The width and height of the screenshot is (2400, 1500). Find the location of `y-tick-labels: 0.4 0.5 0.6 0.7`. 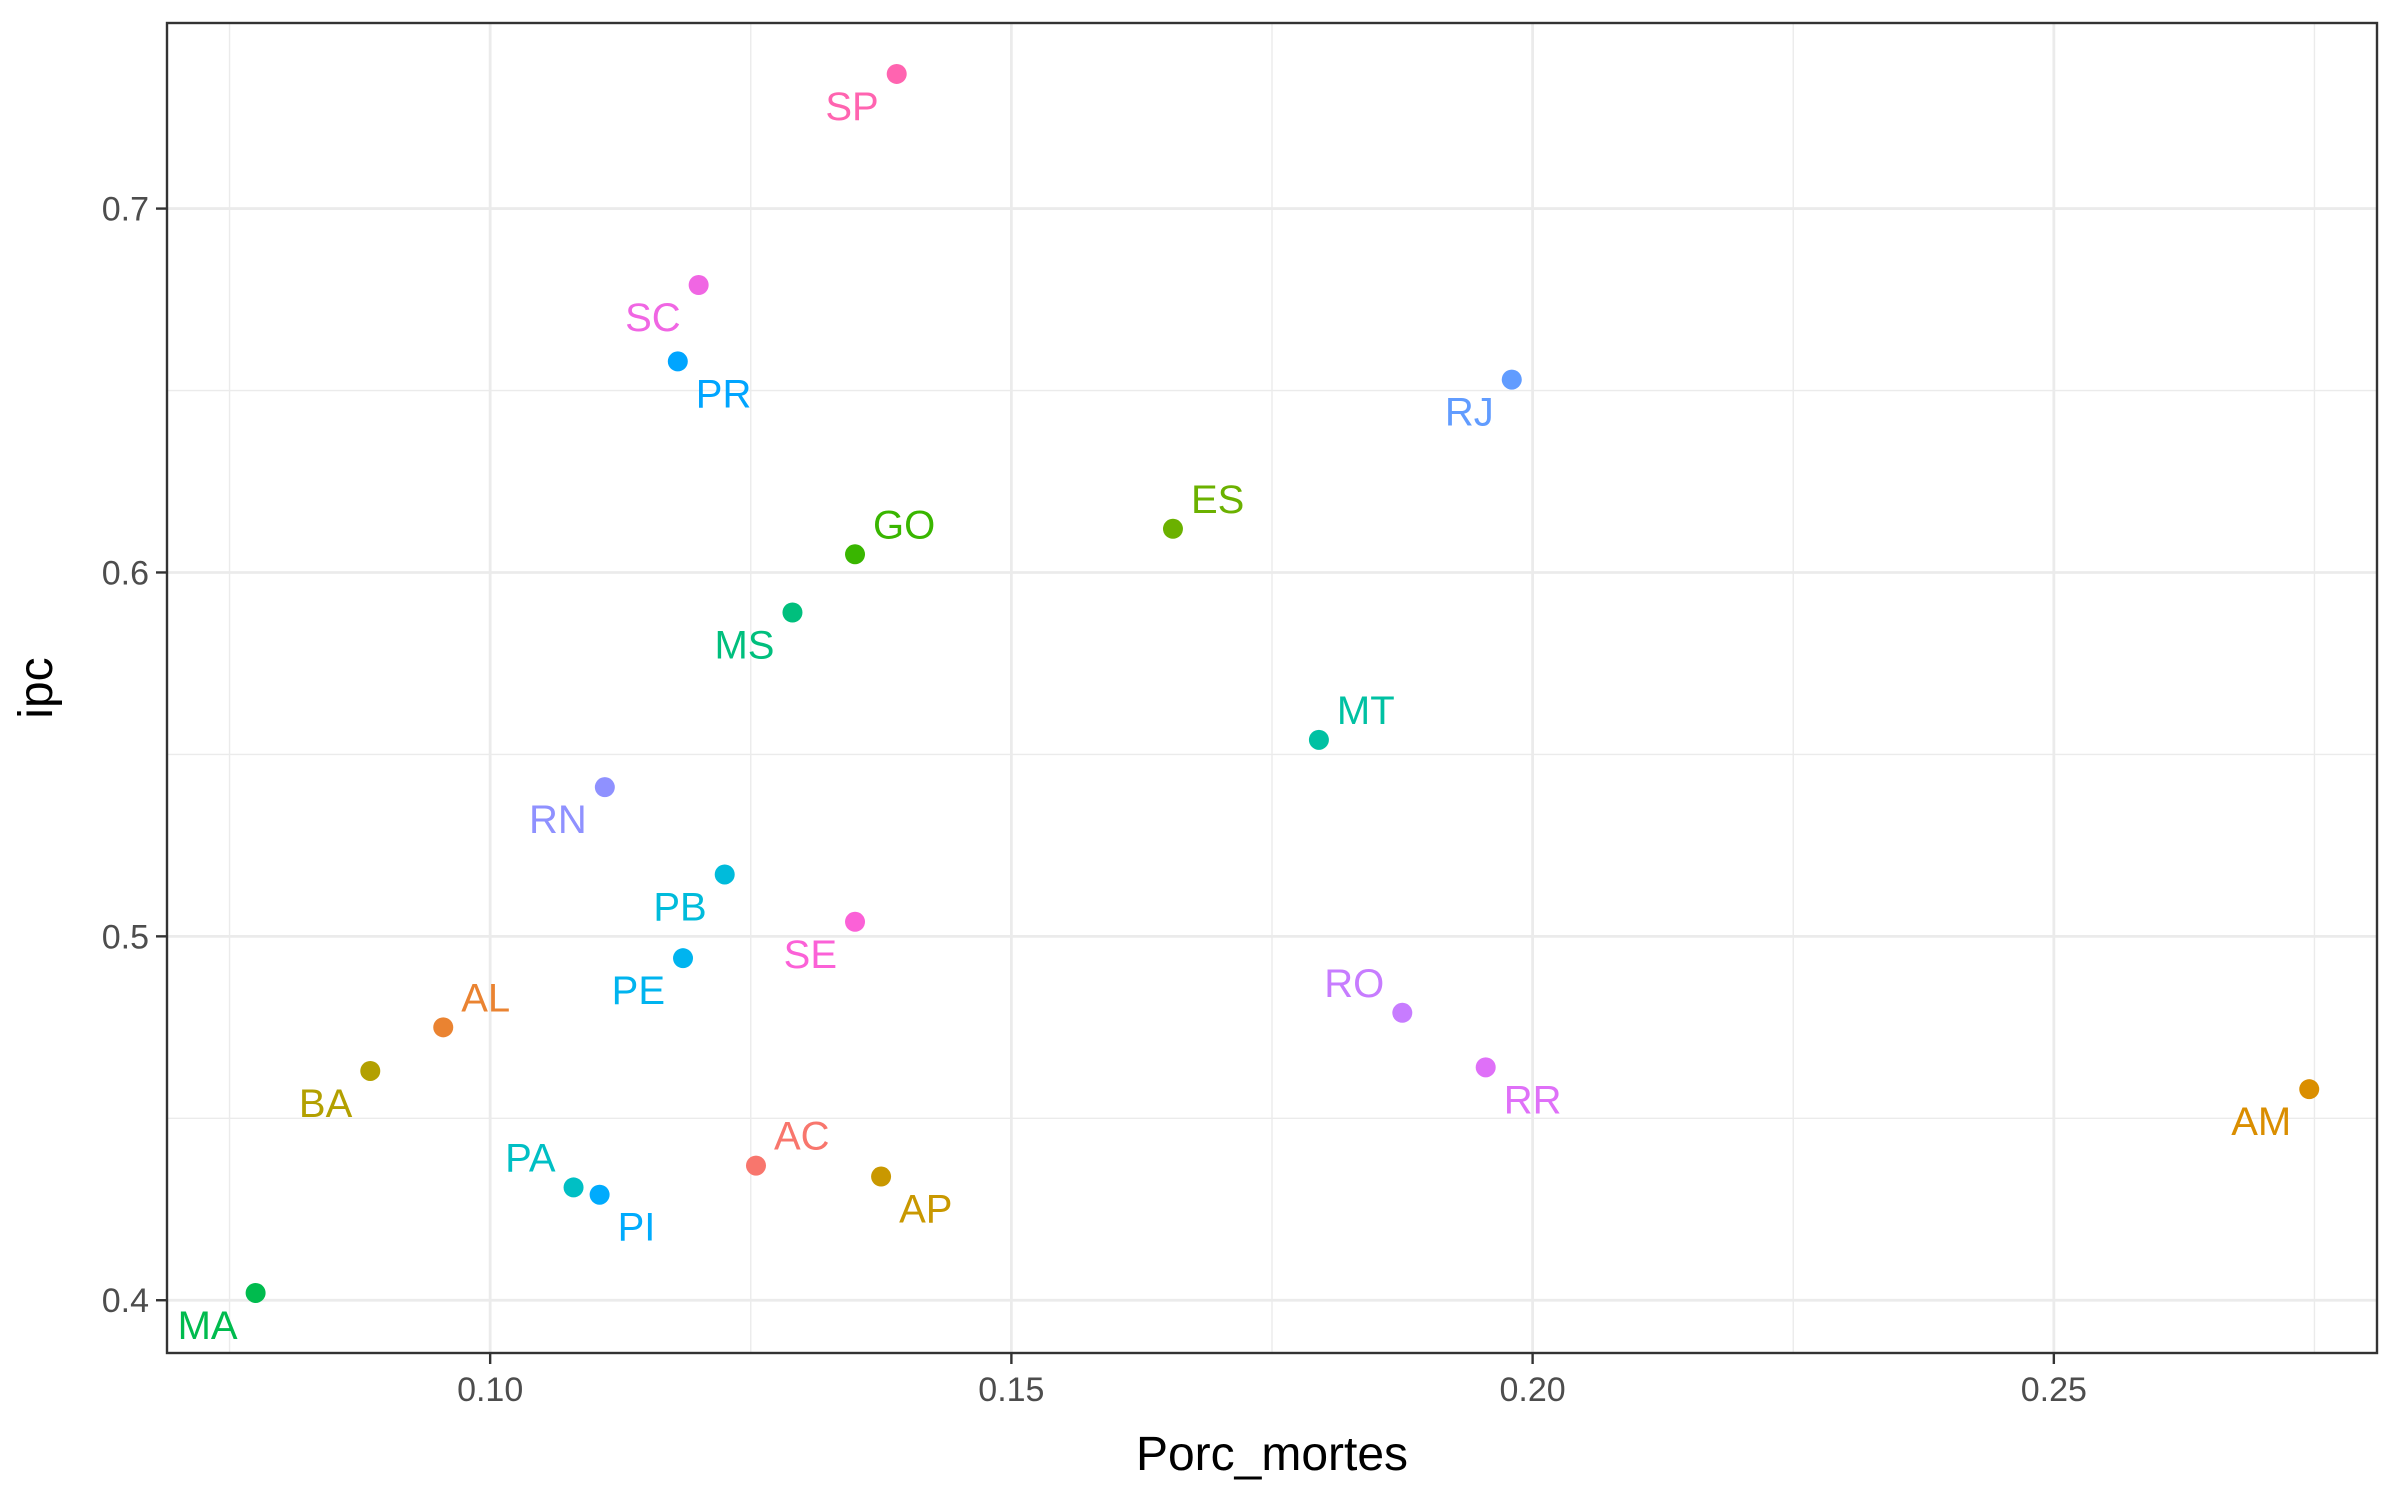

y-tick-labels: 0.4 0.5 0.6 0.7 is located at coordinates (125, 756).